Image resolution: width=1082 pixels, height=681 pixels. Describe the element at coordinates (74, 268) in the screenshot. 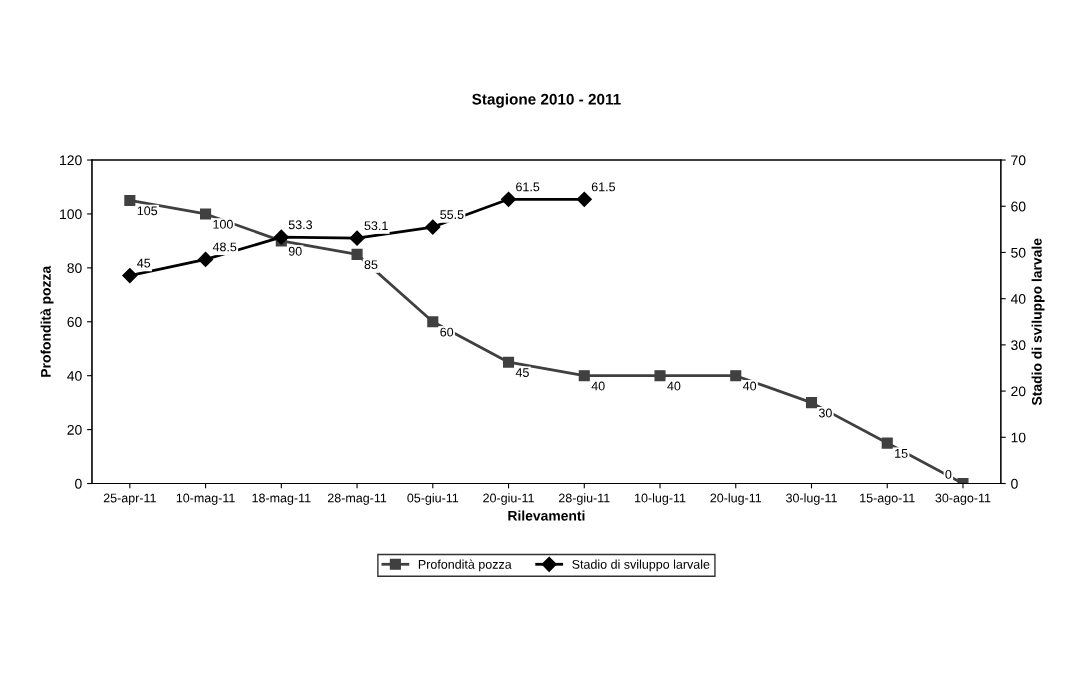

I see `y-tick-label: 80` at that location.